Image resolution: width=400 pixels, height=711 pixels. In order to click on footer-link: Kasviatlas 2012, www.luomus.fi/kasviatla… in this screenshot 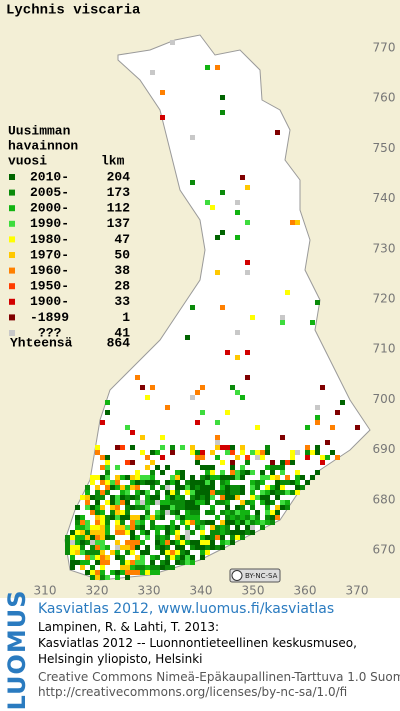, I will do `click(186, 609)`.